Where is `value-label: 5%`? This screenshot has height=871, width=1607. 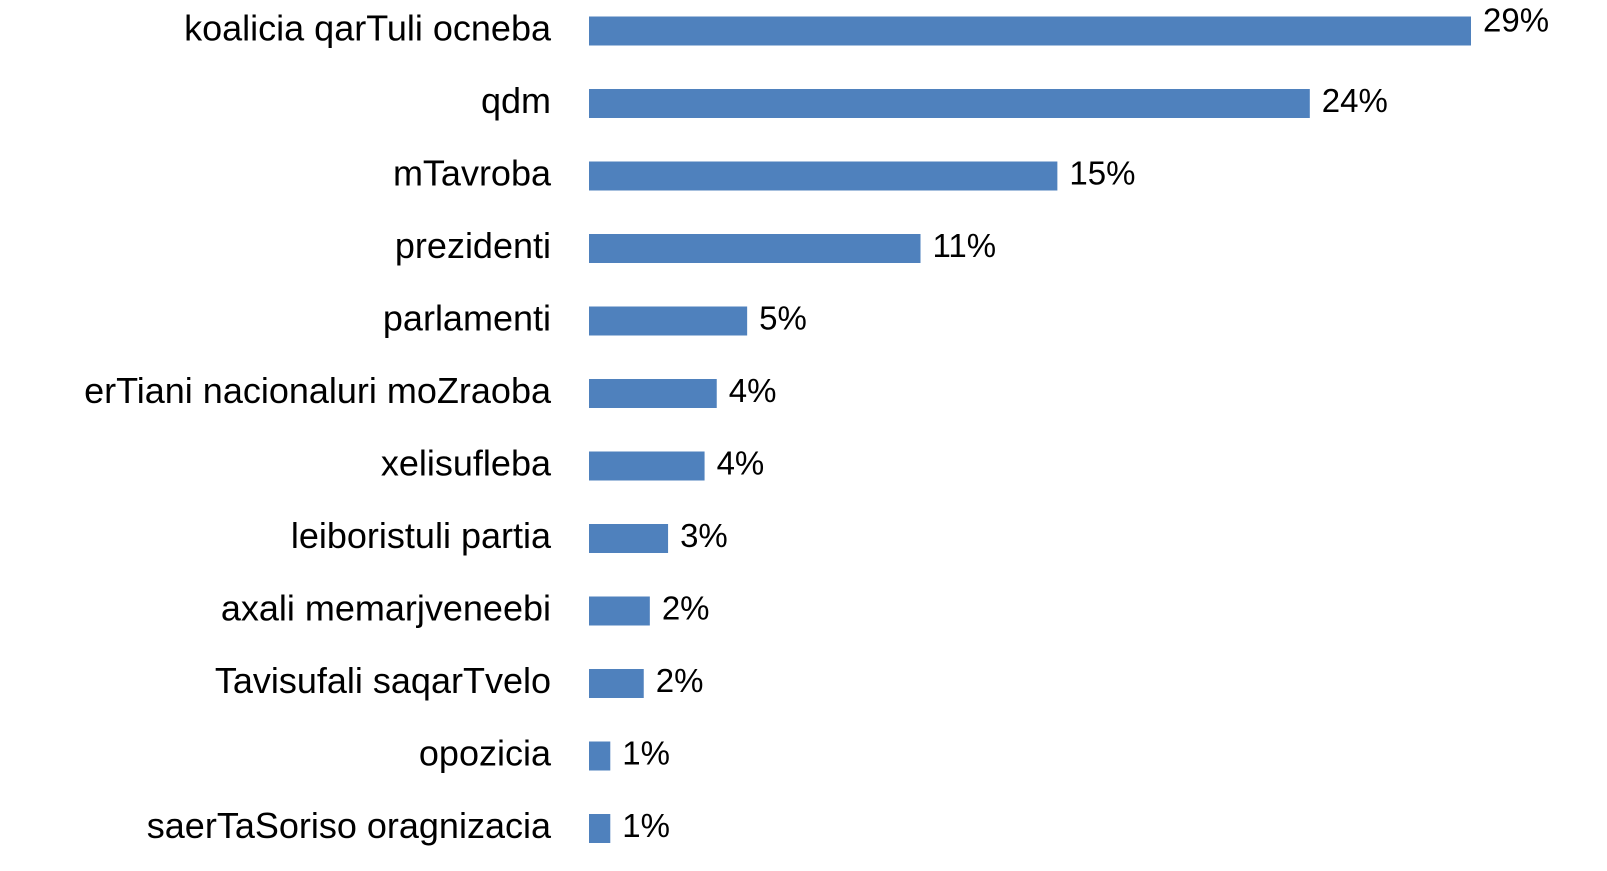
value-label: 5% is located at coordinates (783, 318).